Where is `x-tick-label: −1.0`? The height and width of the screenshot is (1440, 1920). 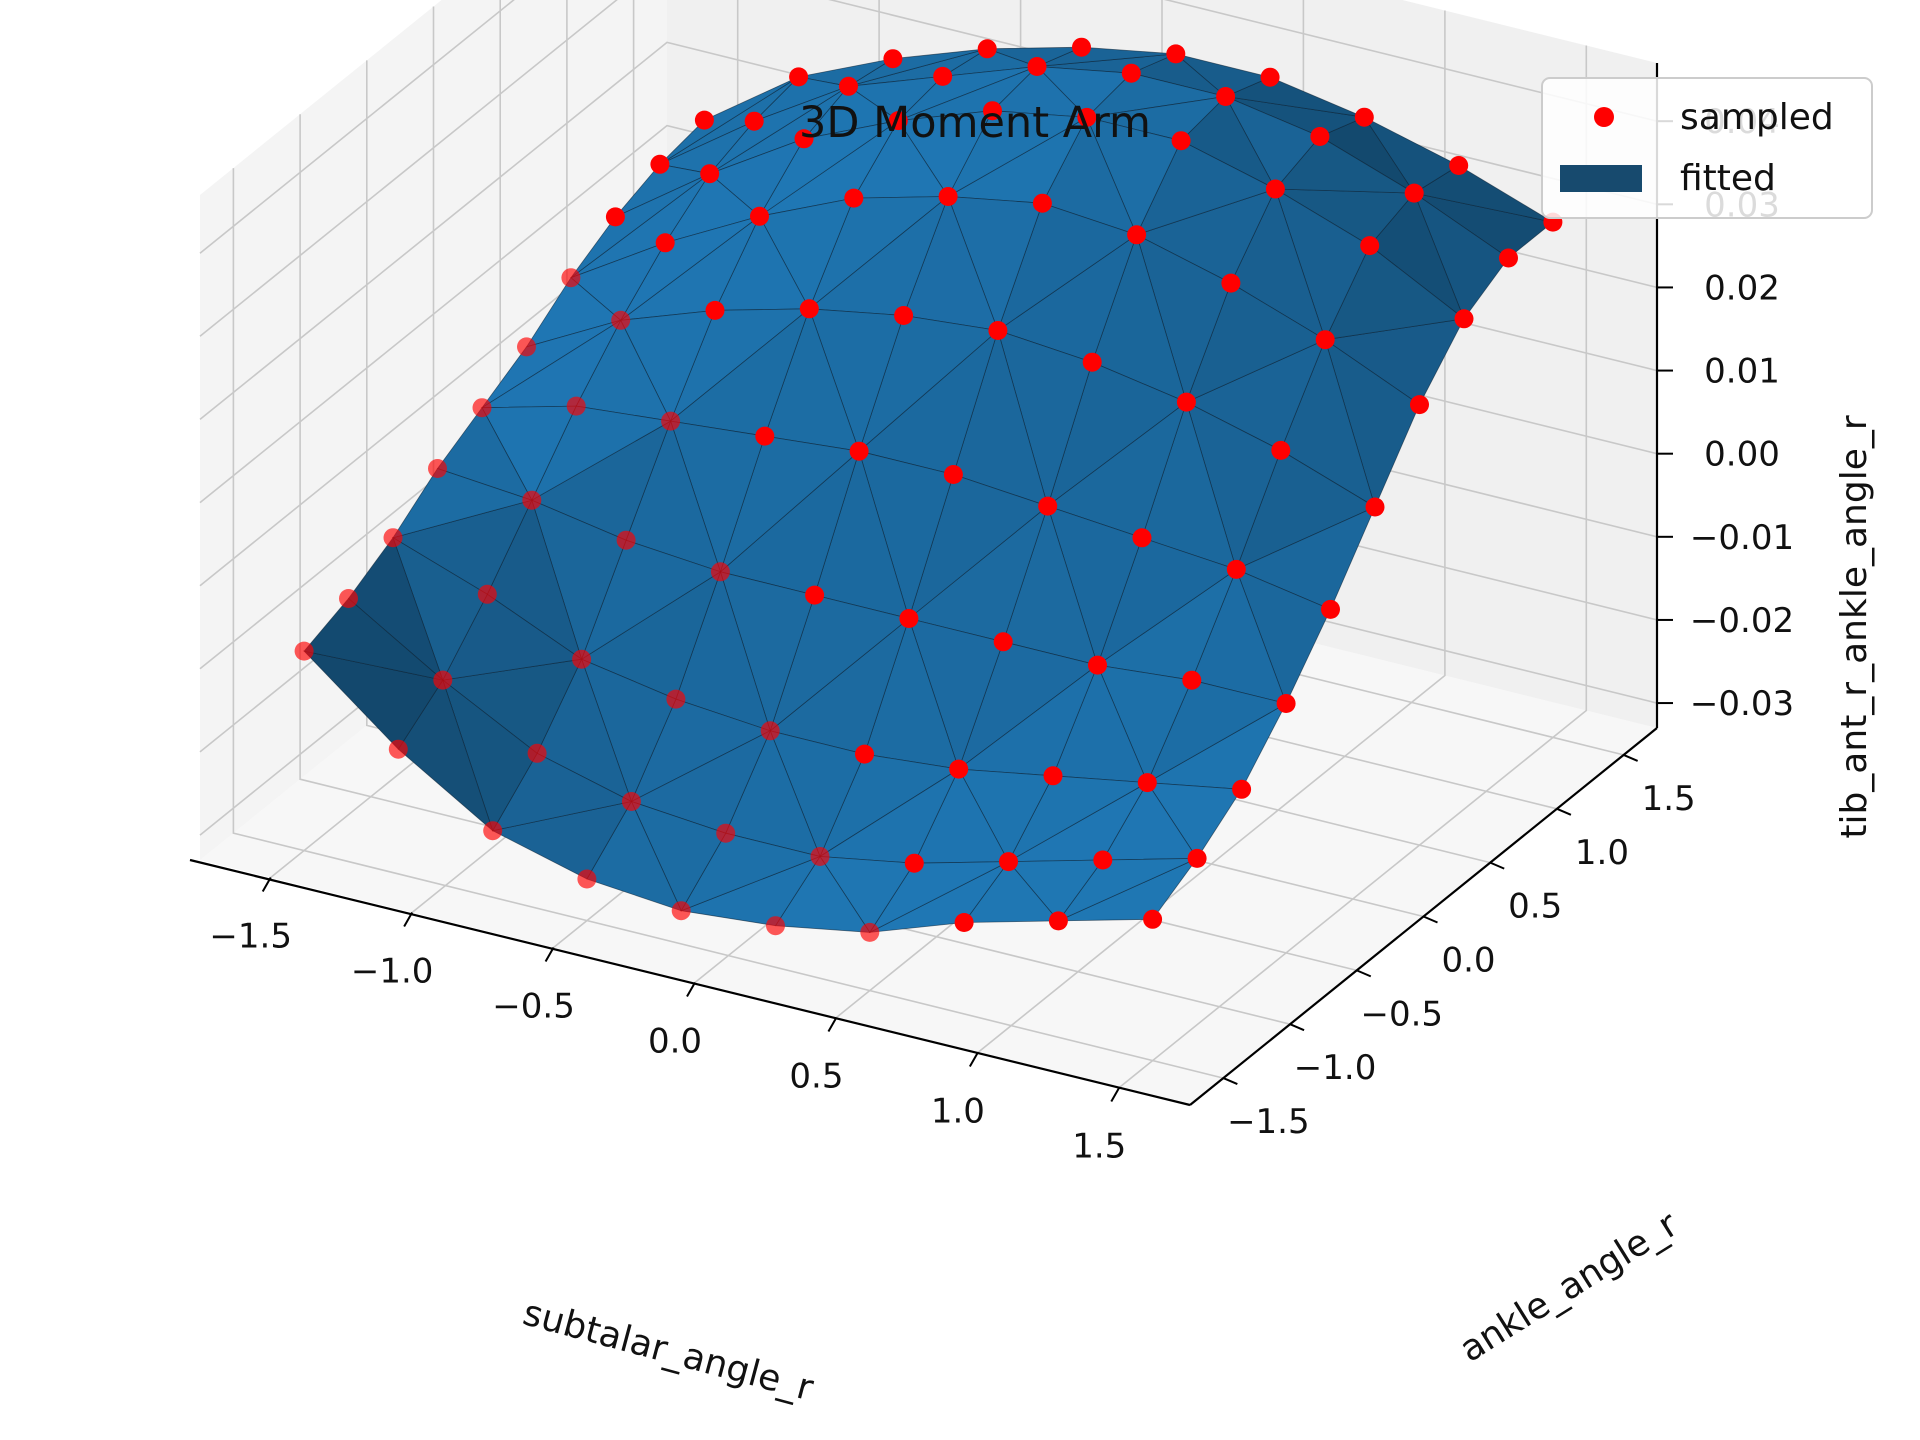
x-tick-label: −1.0 is located at coordinates (392, 972).